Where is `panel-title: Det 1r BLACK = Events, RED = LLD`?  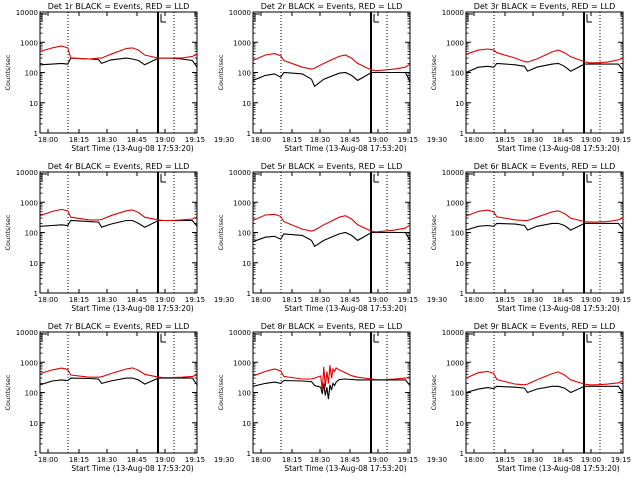 panel-title: Det 1r BLACK = Events, RED = LLD is located at coordinates (119, 6).